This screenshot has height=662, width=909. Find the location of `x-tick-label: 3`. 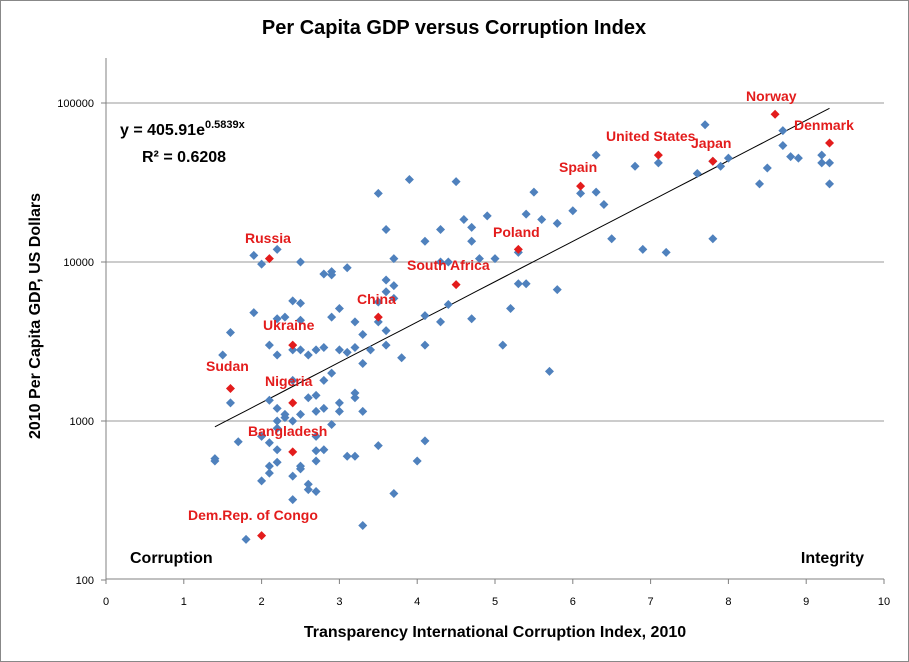

x-tick-label: 3 is located at coordinates (339, 602).